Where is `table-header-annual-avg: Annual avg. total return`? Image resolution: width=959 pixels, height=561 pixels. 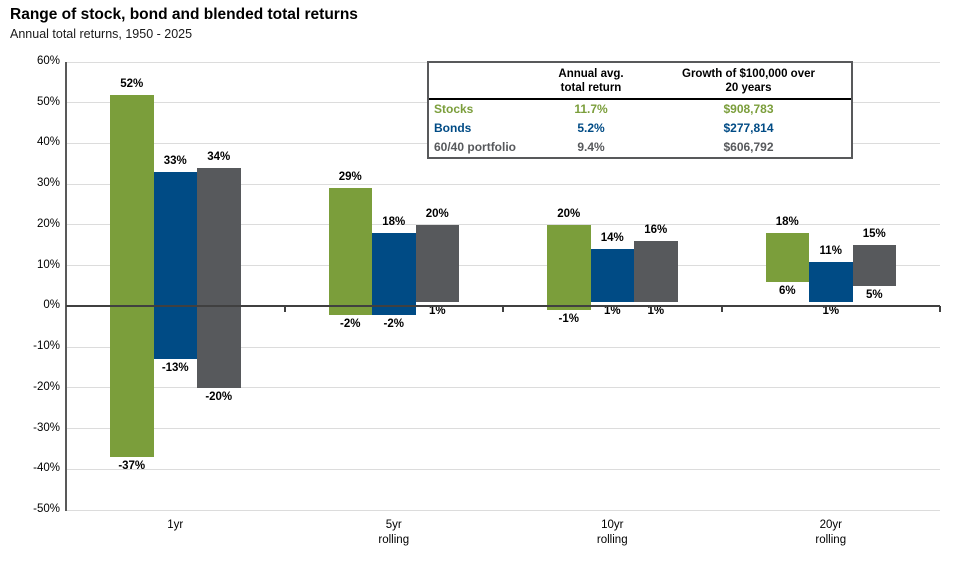 table-header-annual-avg: Annual avg. total return is located at coordinates (591, 81).